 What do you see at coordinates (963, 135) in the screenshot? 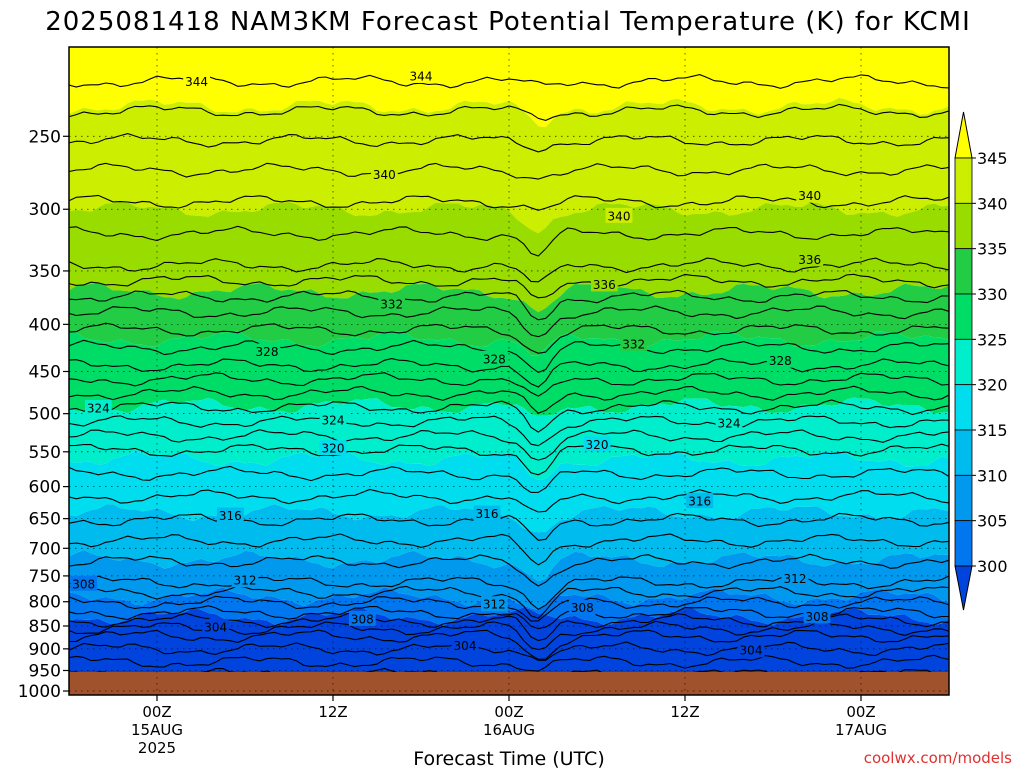
I see `colorbar-extend-top` at bounding box center [963, 135].